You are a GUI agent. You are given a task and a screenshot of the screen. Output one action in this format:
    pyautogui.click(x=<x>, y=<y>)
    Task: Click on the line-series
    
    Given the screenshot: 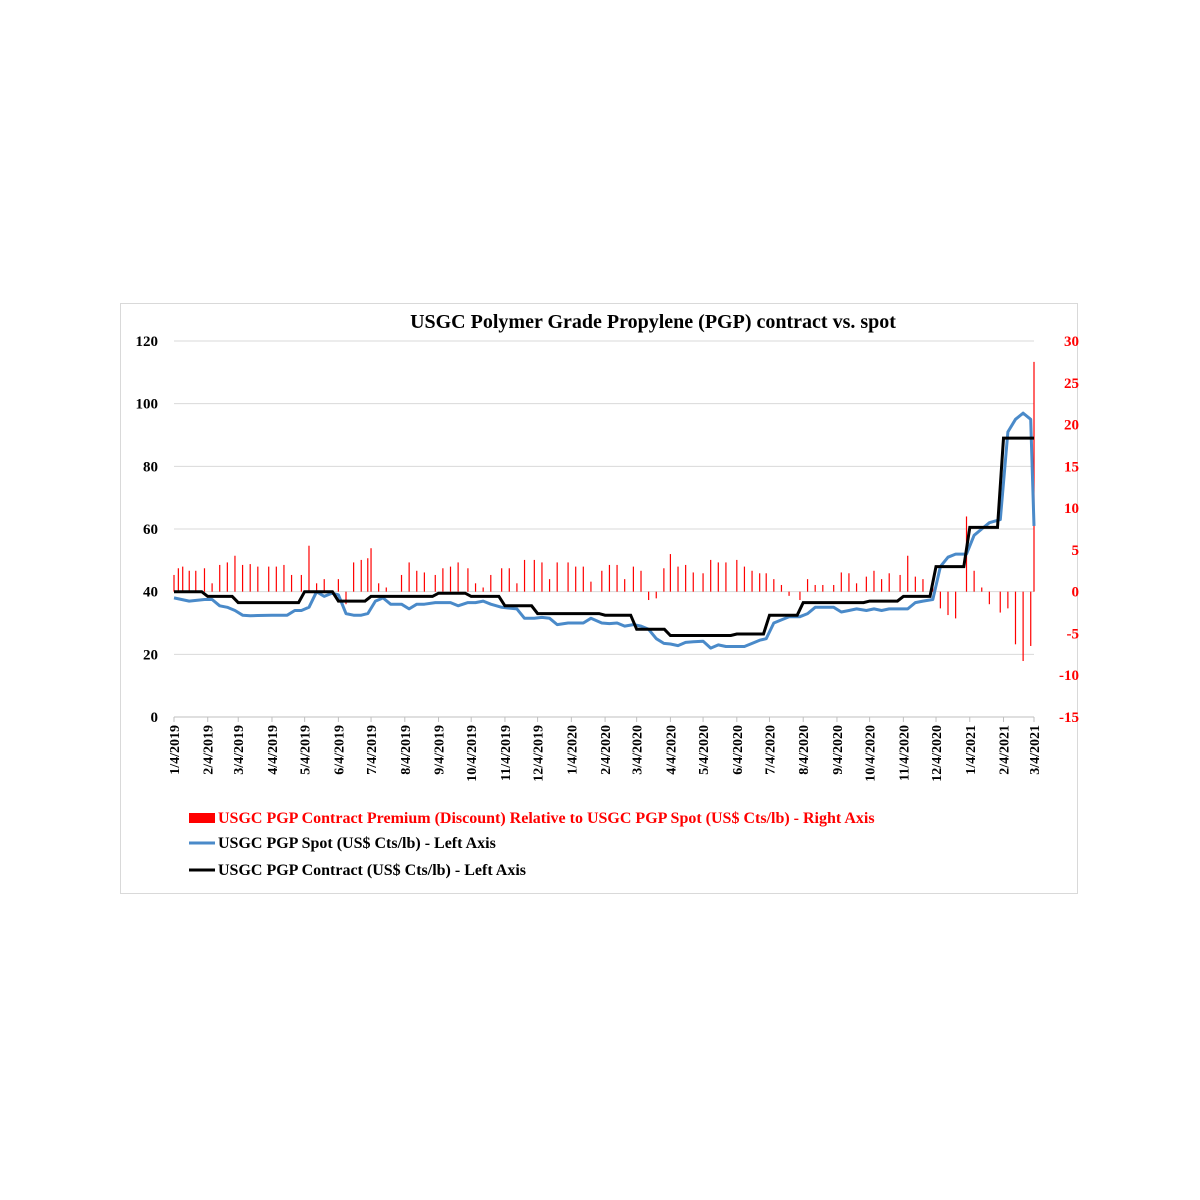 What is the action you would take?
    pyautogui.click(x=604, y=530)
    